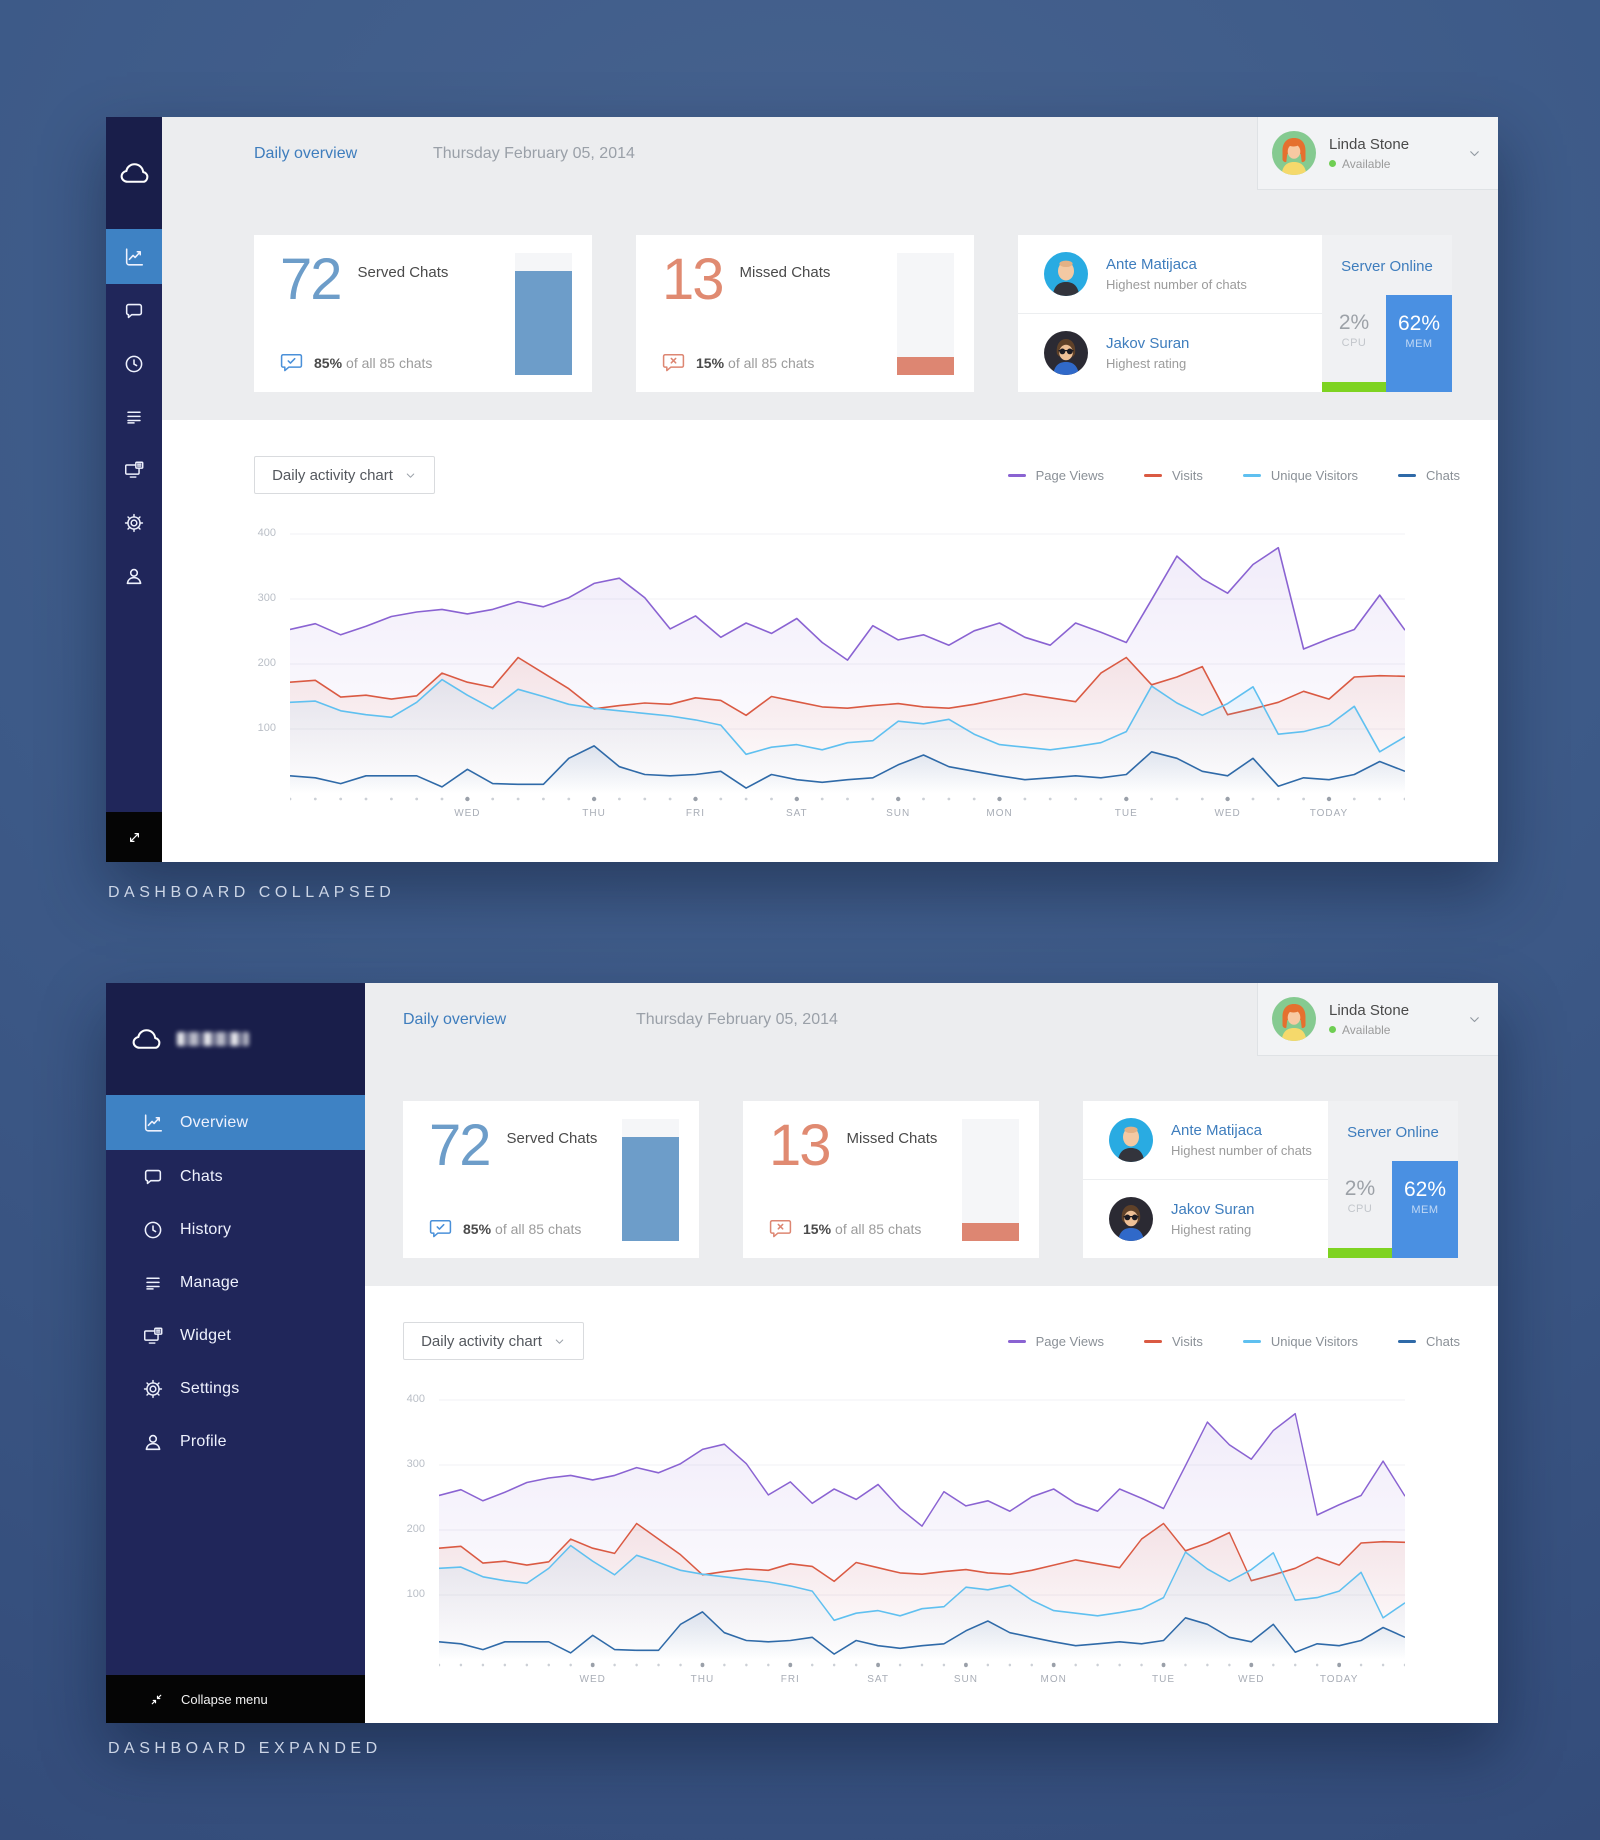 Image resolution: width=1600 pixels, height=1840 pixels. What do you see at coordinates (235, 1176) in the screenshot?
I see `sidebar-item-chats: Chats` at bounding box center [235, 1176].